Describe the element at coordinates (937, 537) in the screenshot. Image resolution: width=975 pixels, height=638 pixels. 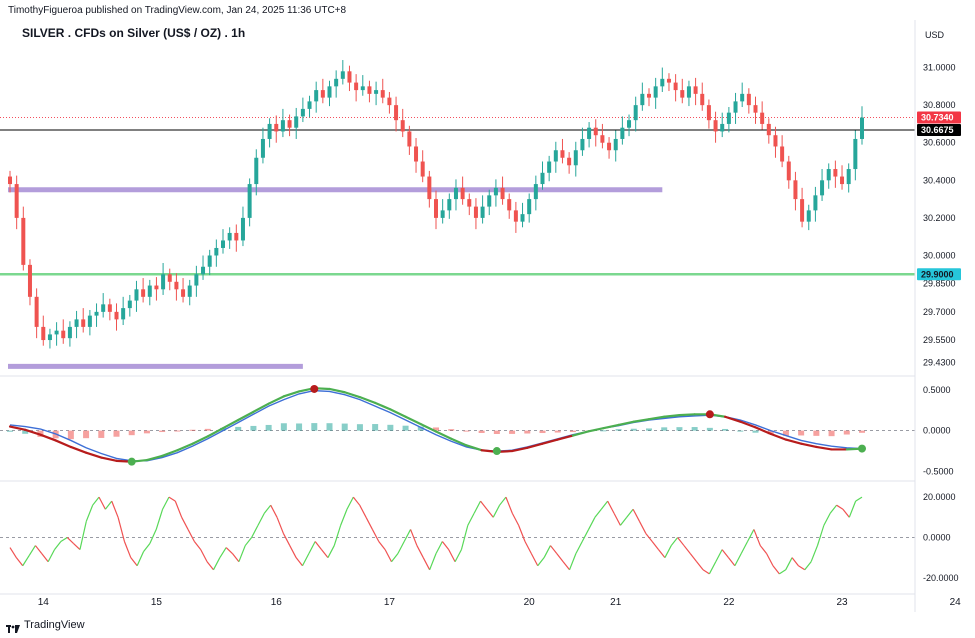
I see `osc2-tick-label: 0.0000` at that location.